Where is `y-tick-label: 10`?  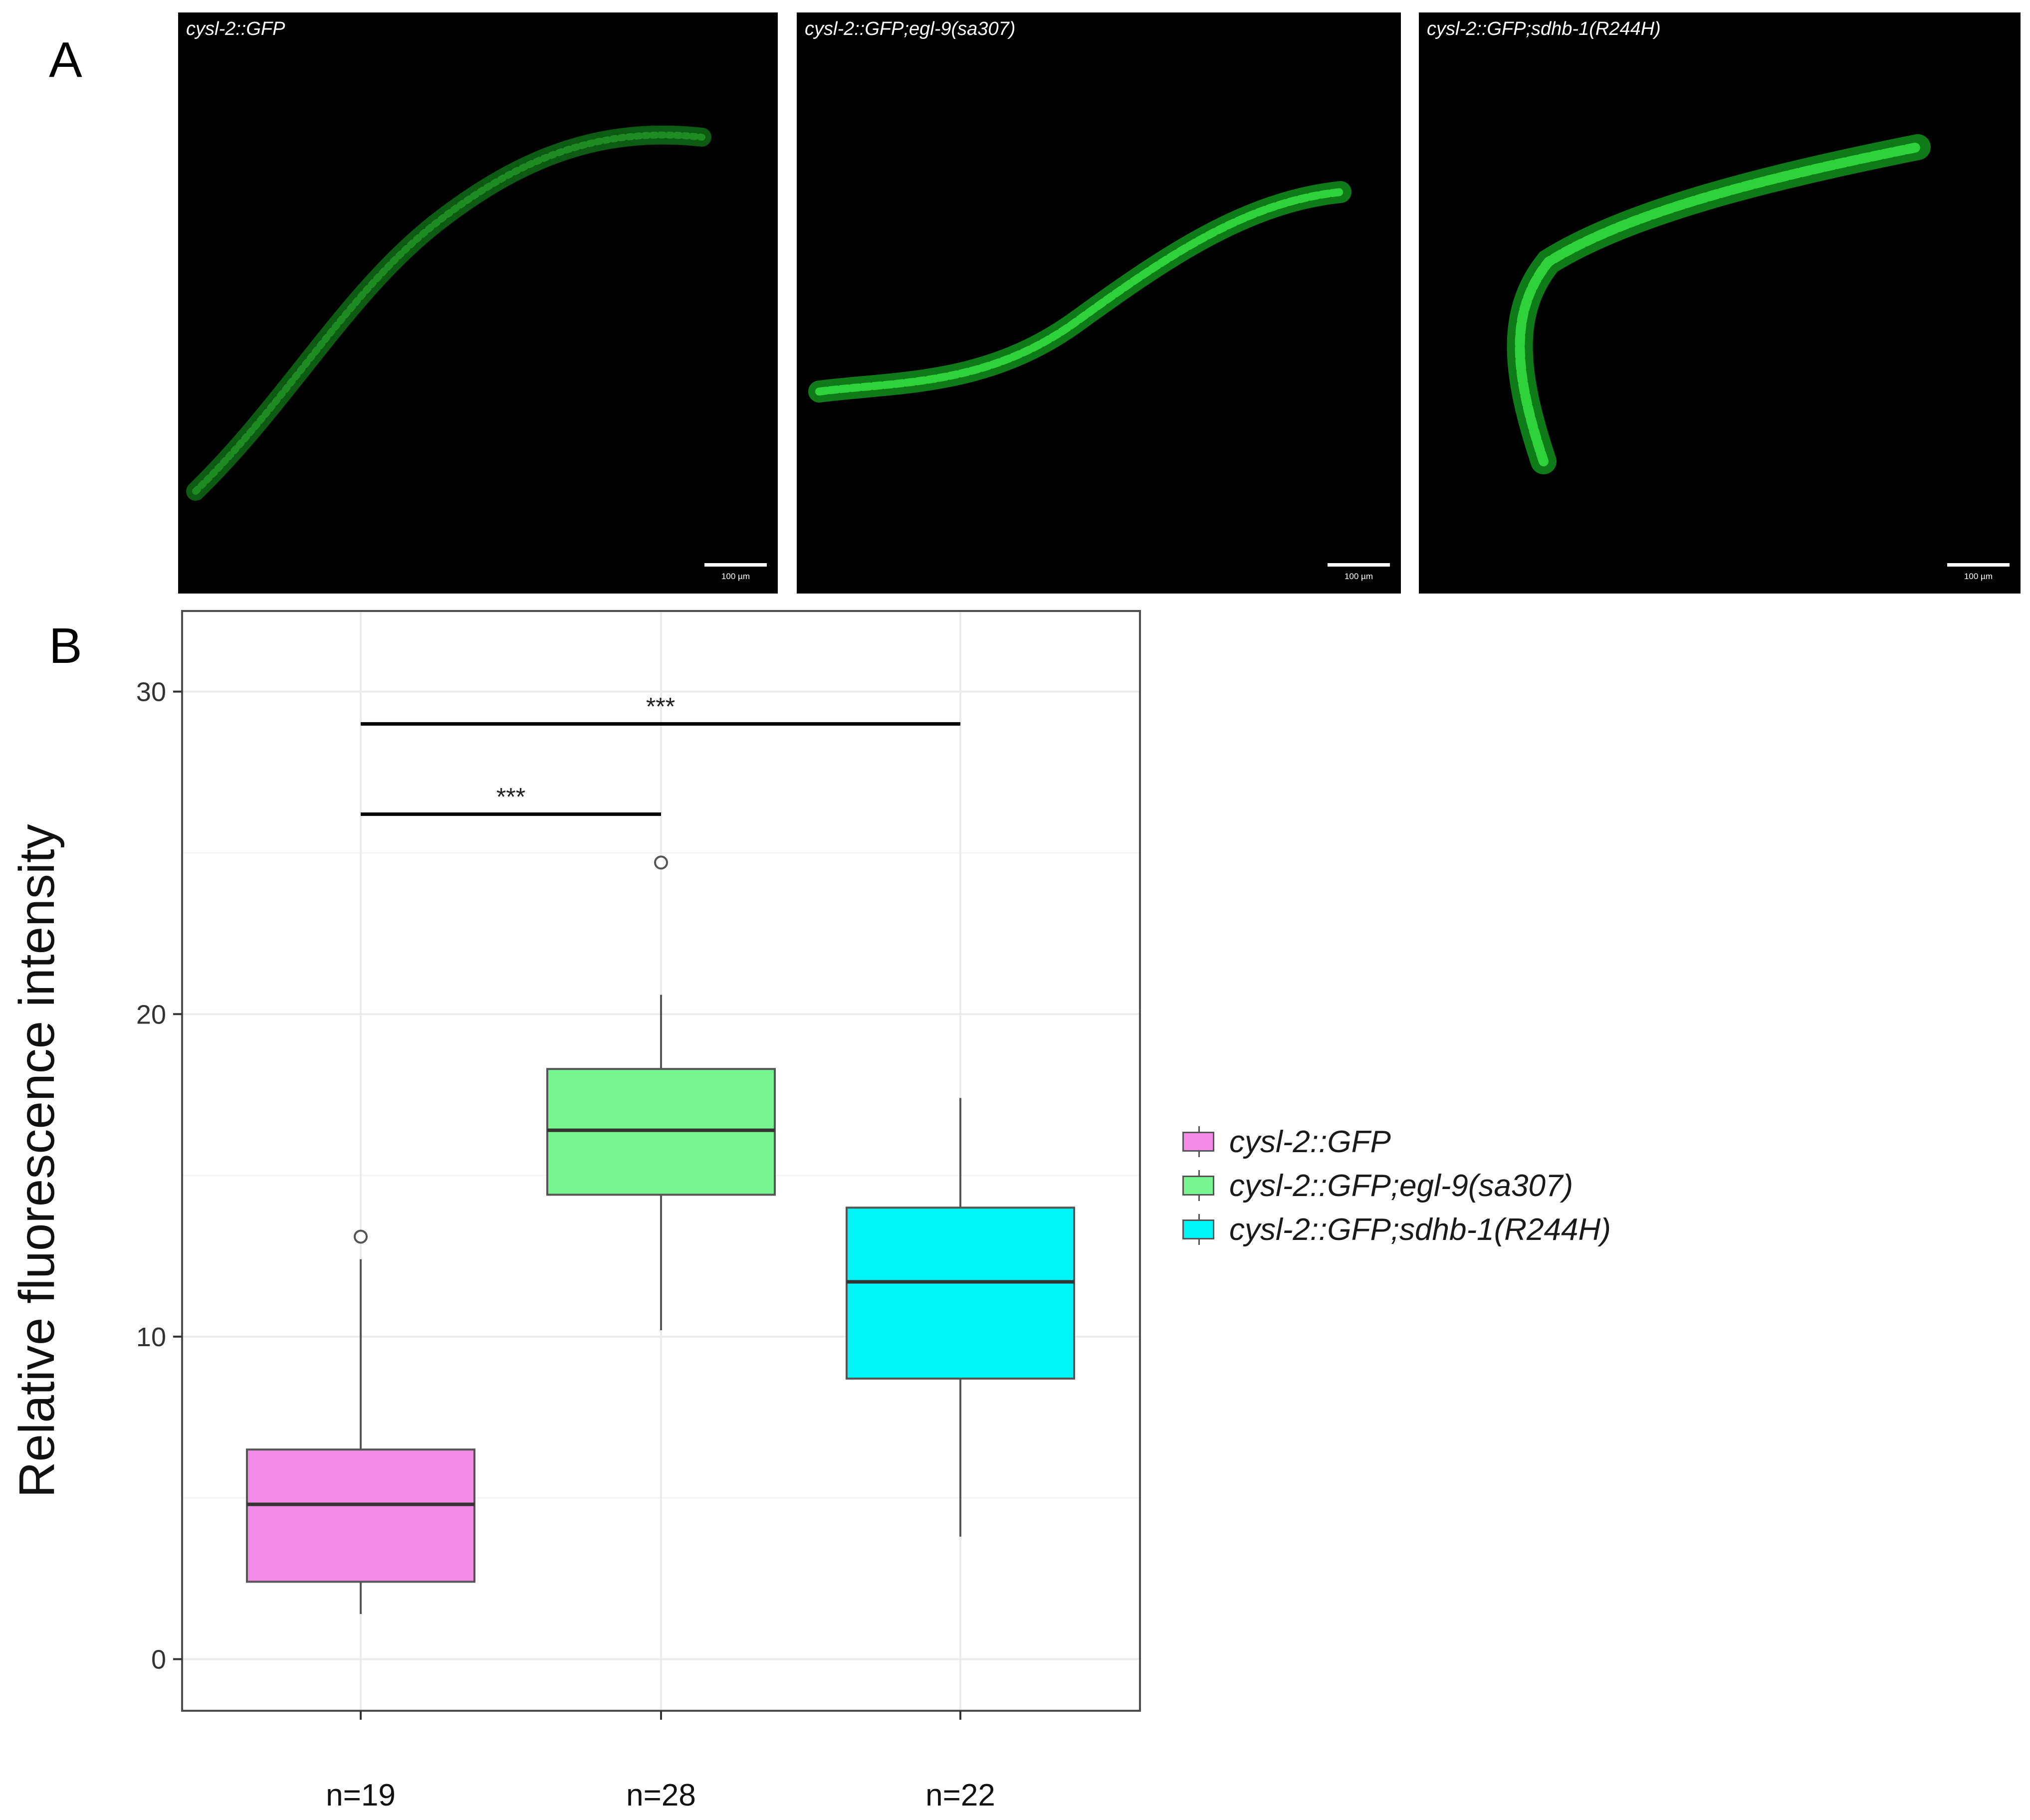 y-tick-label: 10 is located at coordinates (151, 1337).